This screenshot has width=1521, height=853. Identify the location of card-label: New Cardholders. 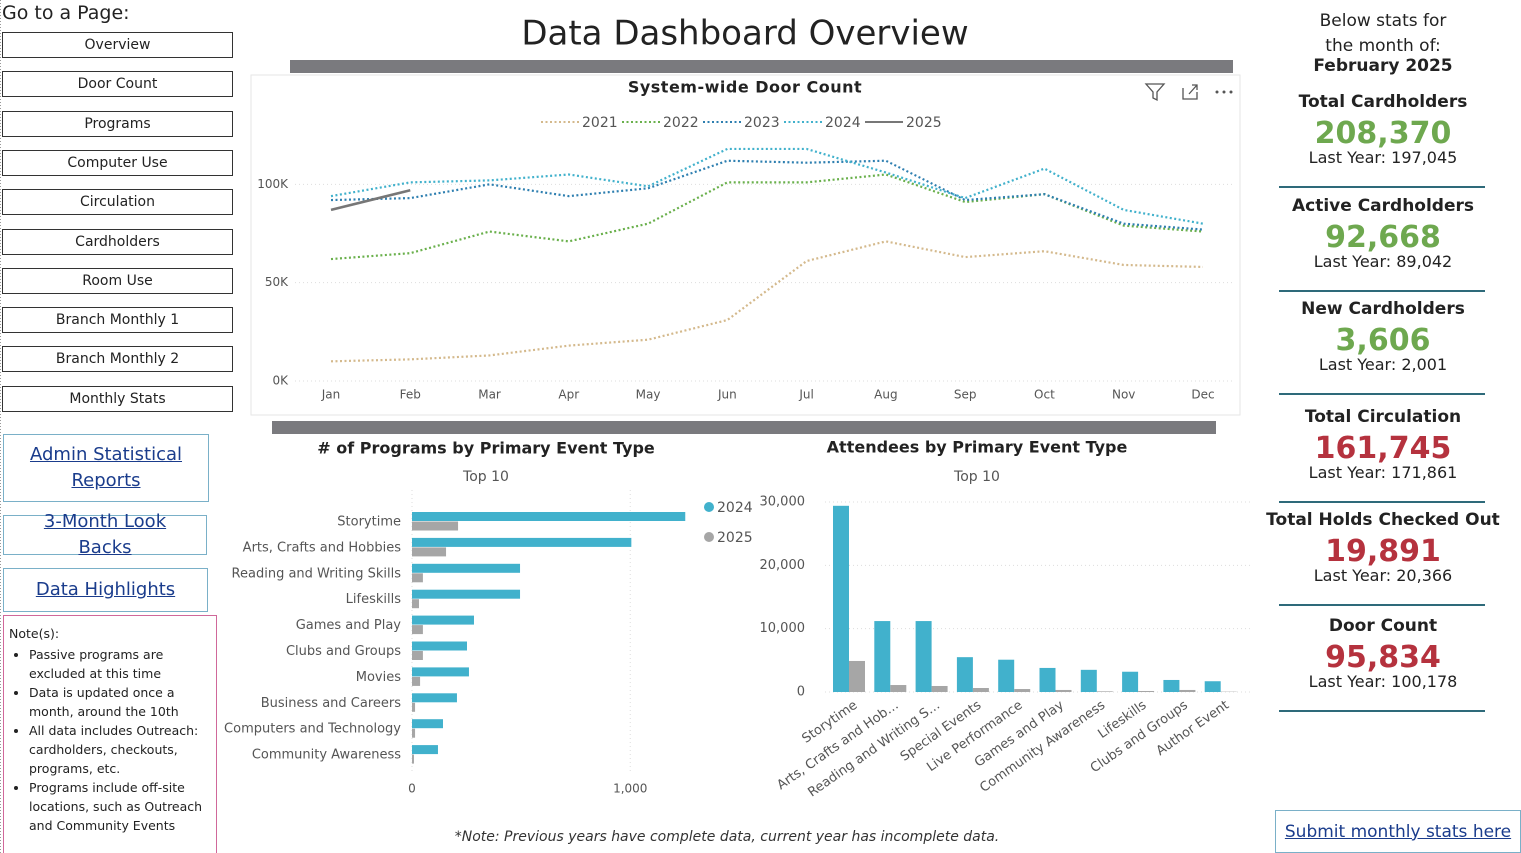
(1383, 309).